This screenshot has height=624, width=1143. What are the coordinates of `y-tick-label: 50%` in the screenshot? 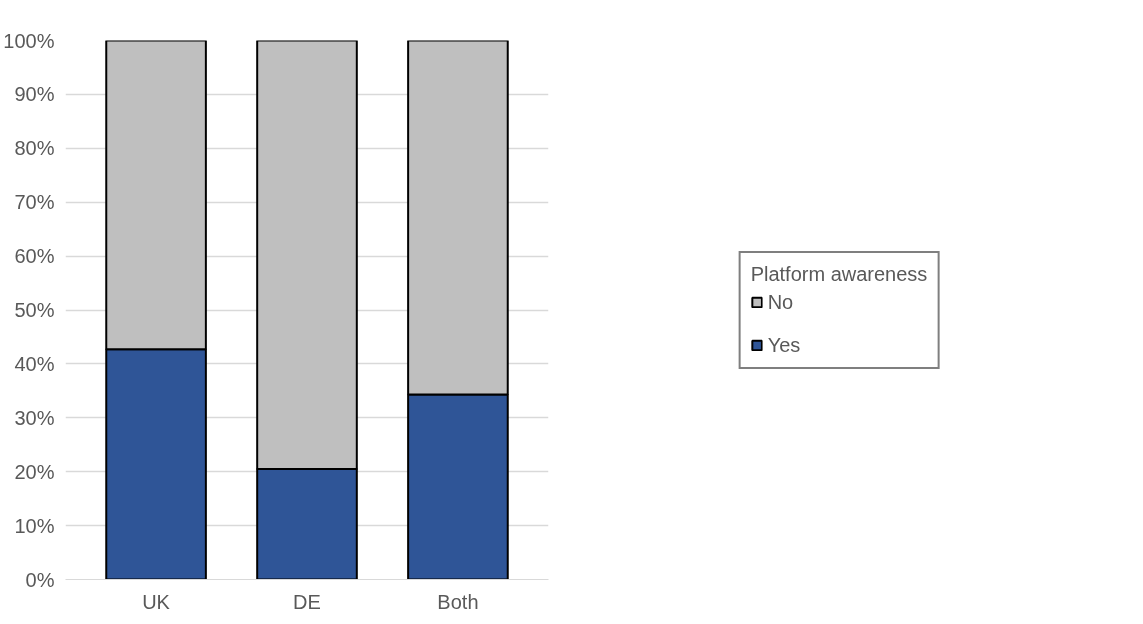 It's located at (34, 310).